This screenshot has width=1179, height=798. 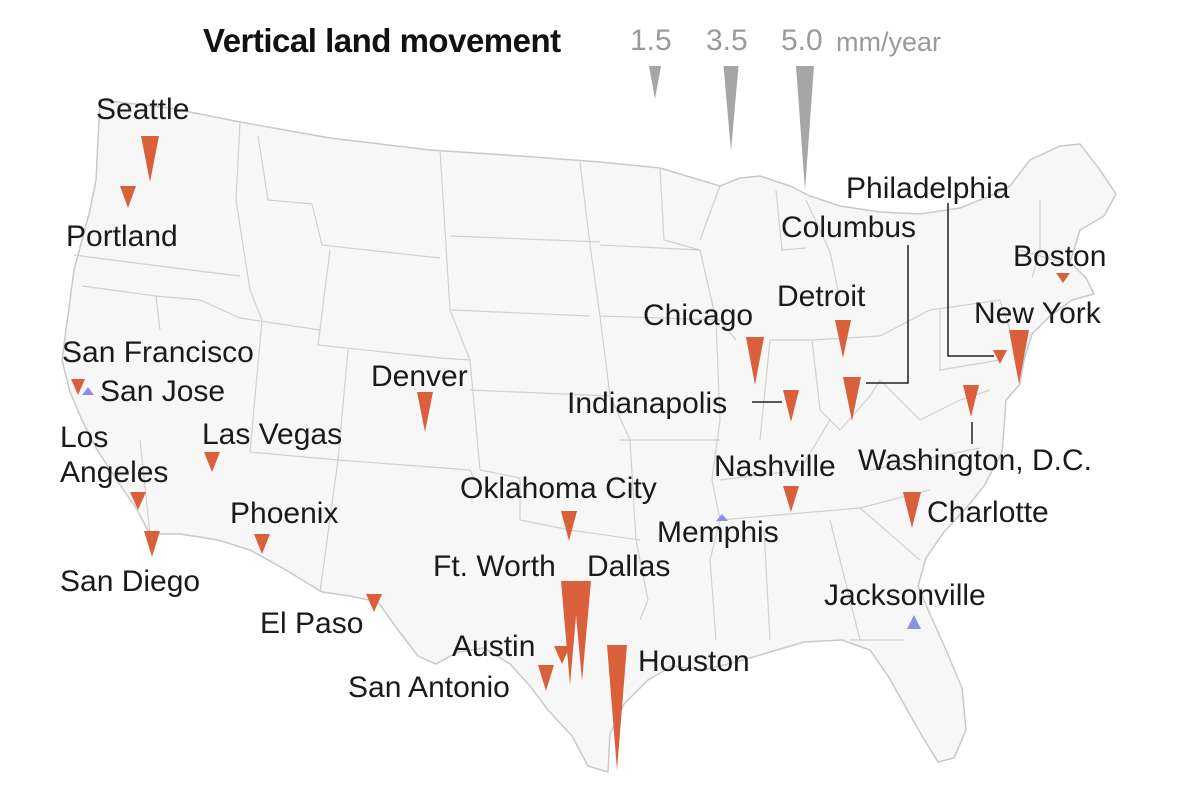 What do you see at coordinates (1063, 278) in the screenshot?
I see `marker-boston` at bounding box center [1063, 278].